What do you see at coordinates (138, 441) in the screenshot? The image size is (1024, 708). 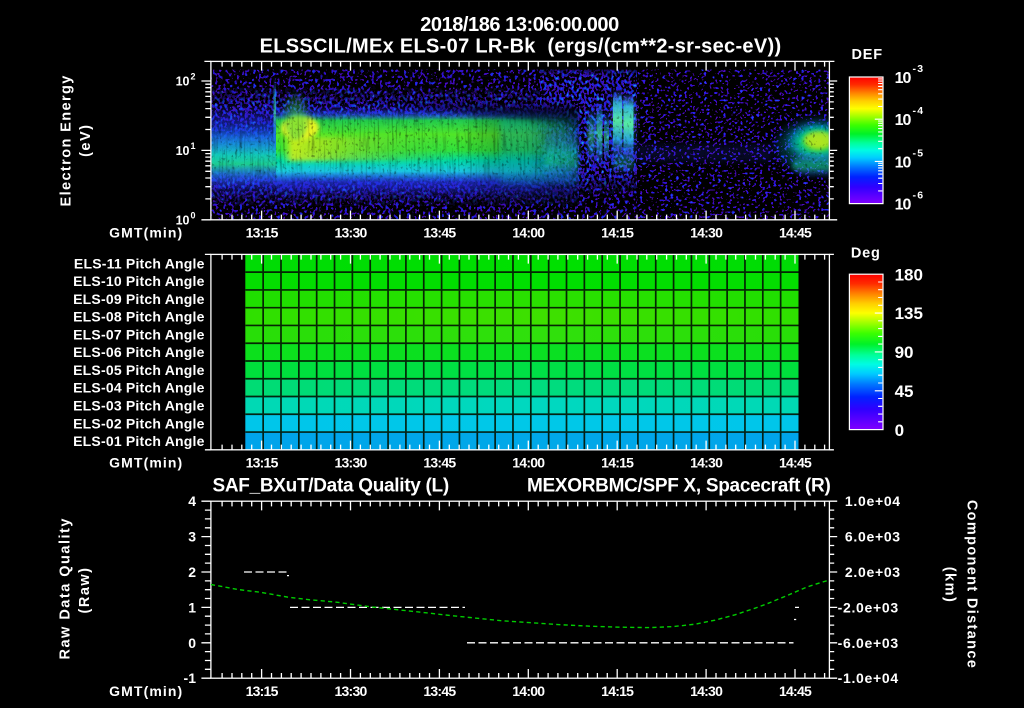 I see `svg-text: ELS-01 Pitch Angle` at bounding box center [138, 441].